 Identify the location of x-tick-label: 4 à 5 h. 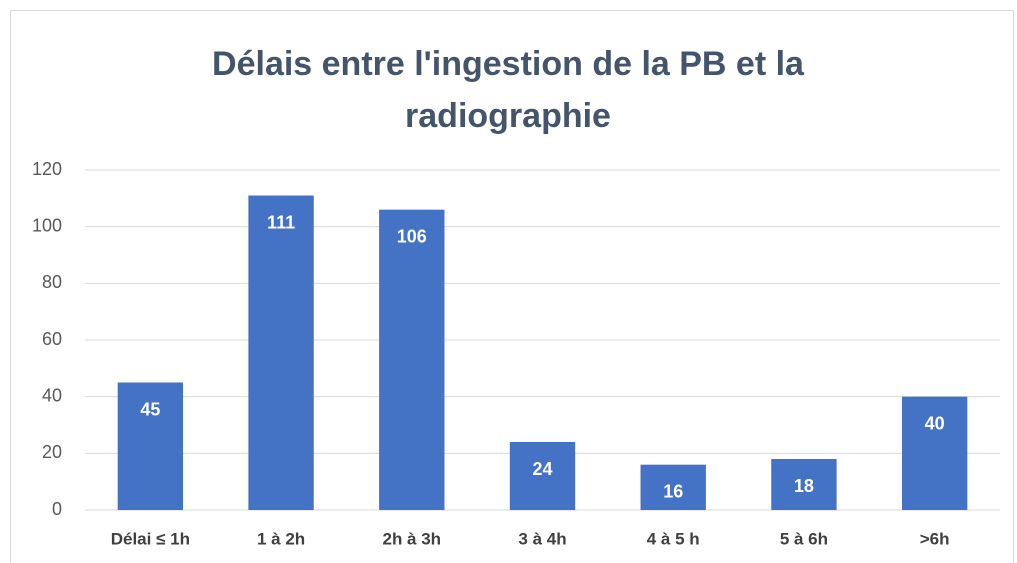
(673, 538).